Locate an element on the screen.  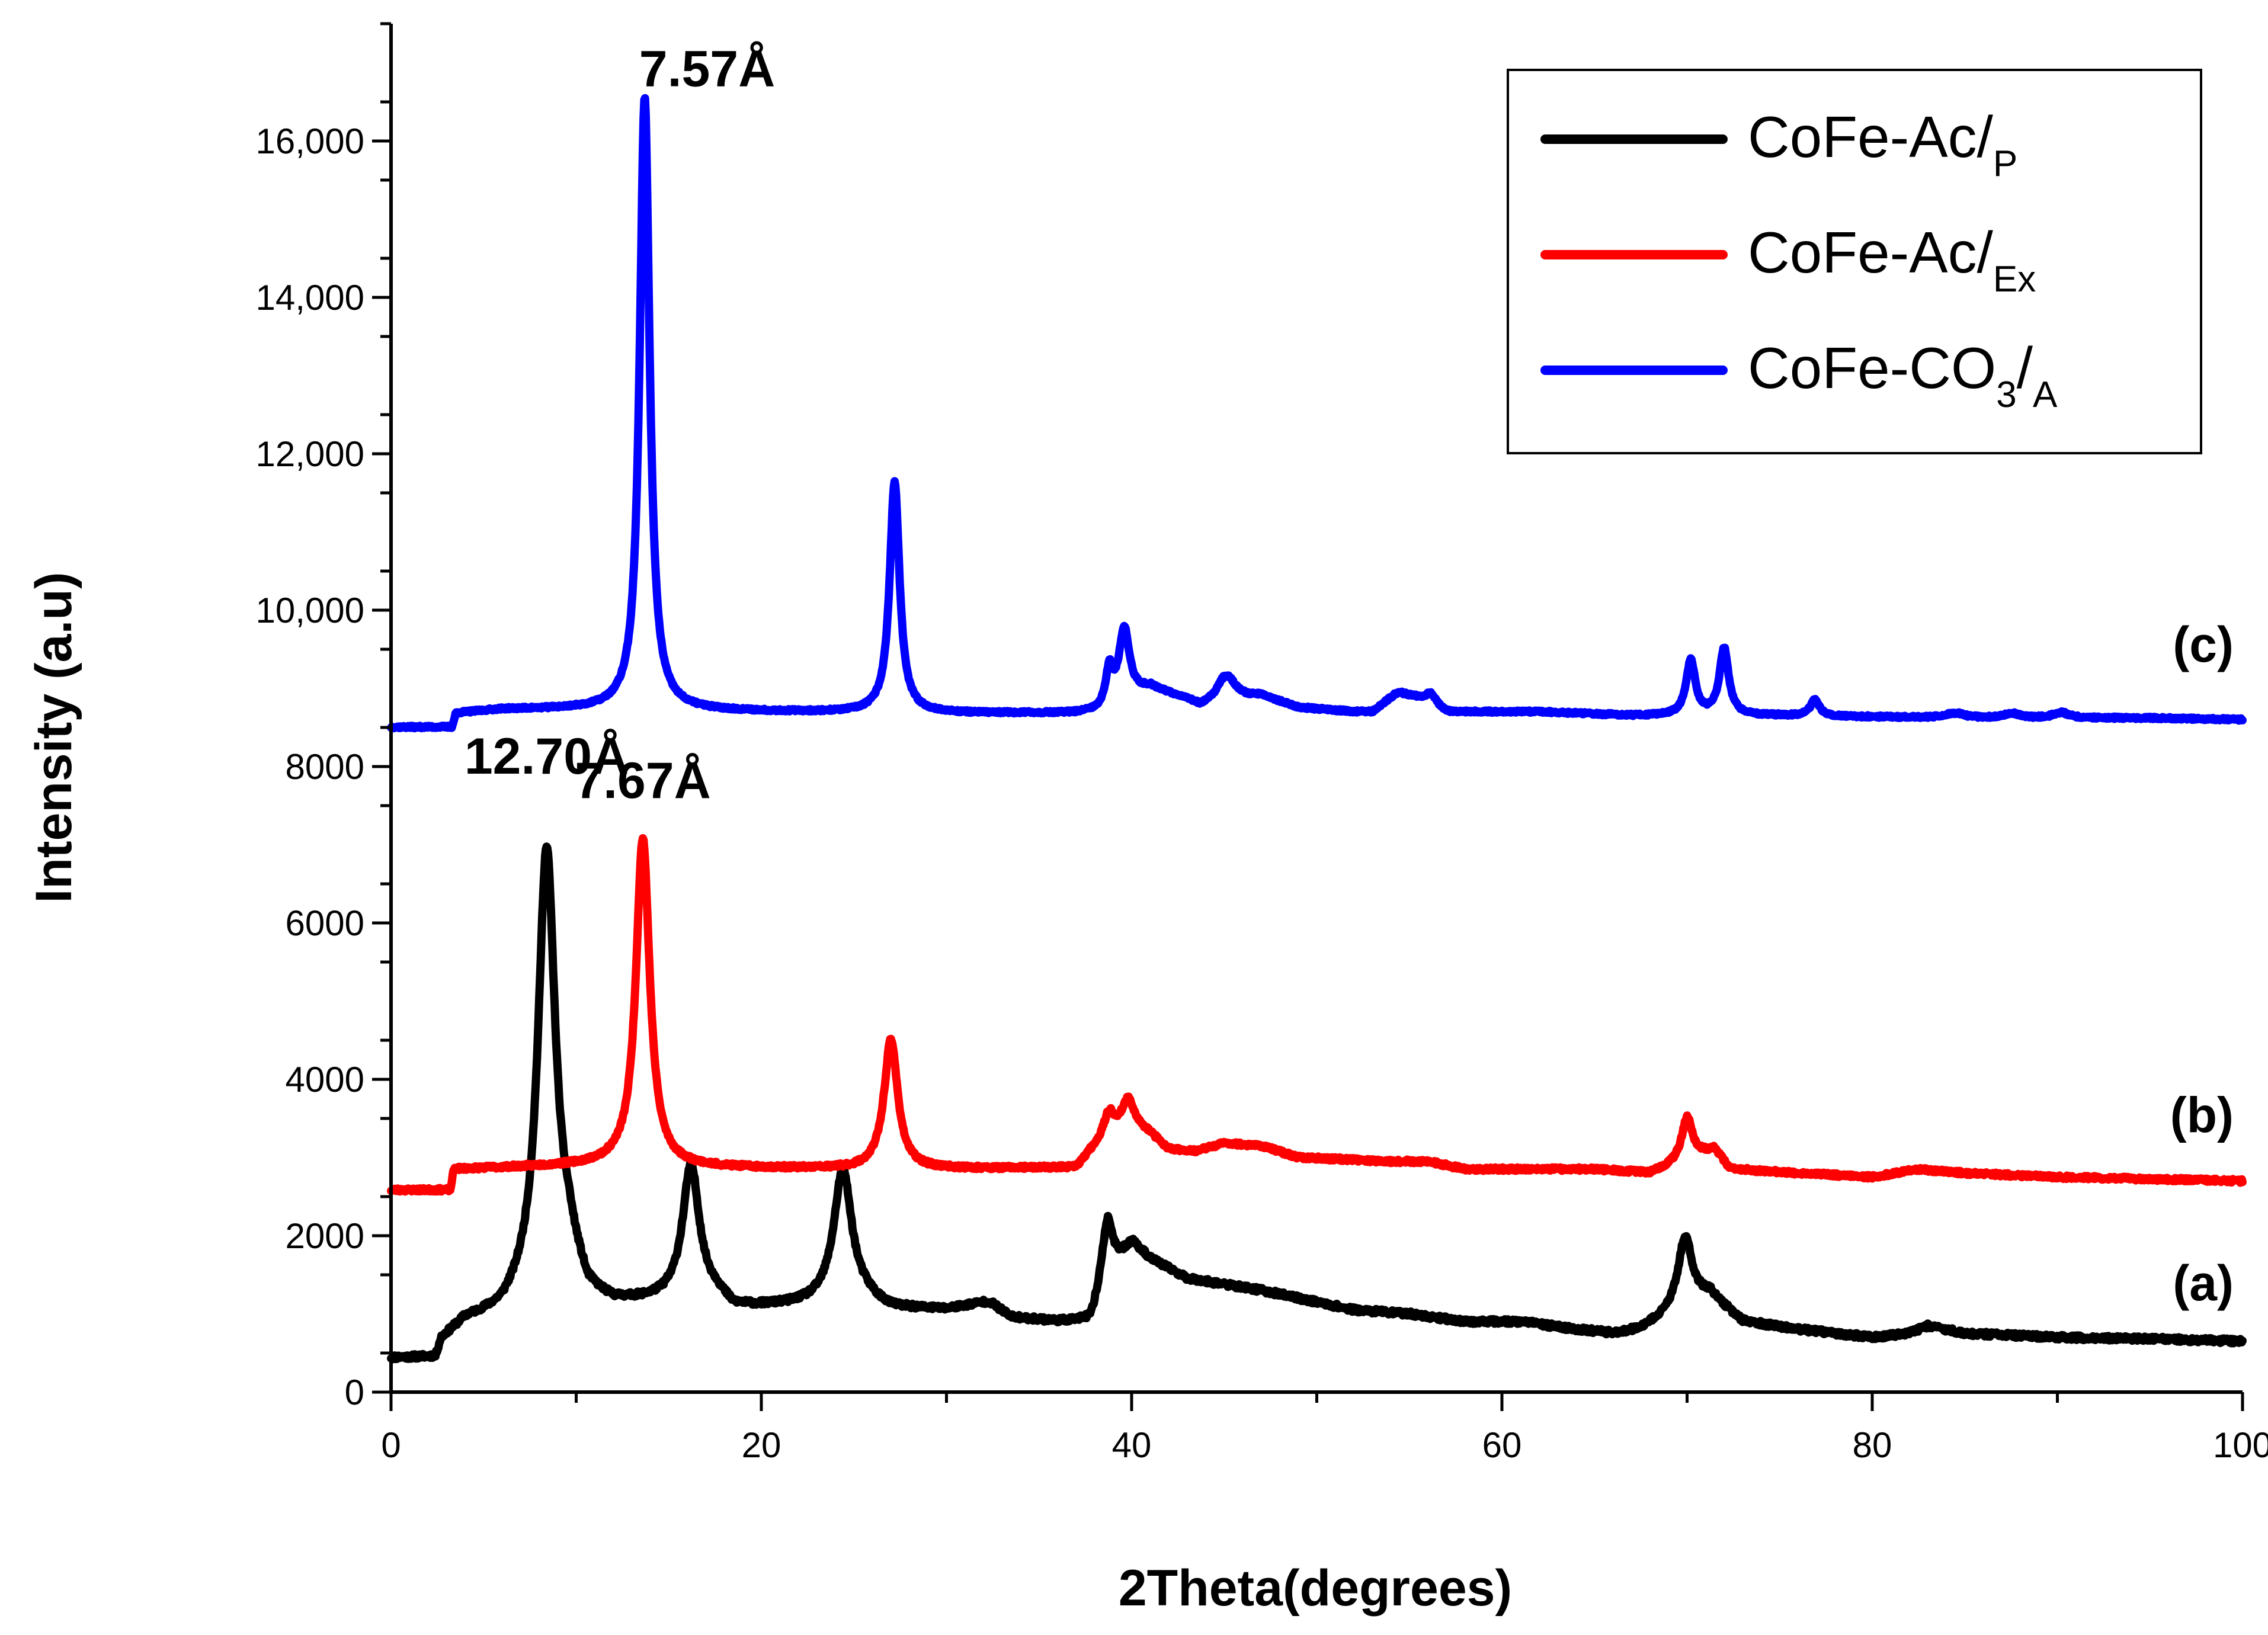
x-axis-title: 2Theta(degrees) is located at coordinates (1315, 1588).